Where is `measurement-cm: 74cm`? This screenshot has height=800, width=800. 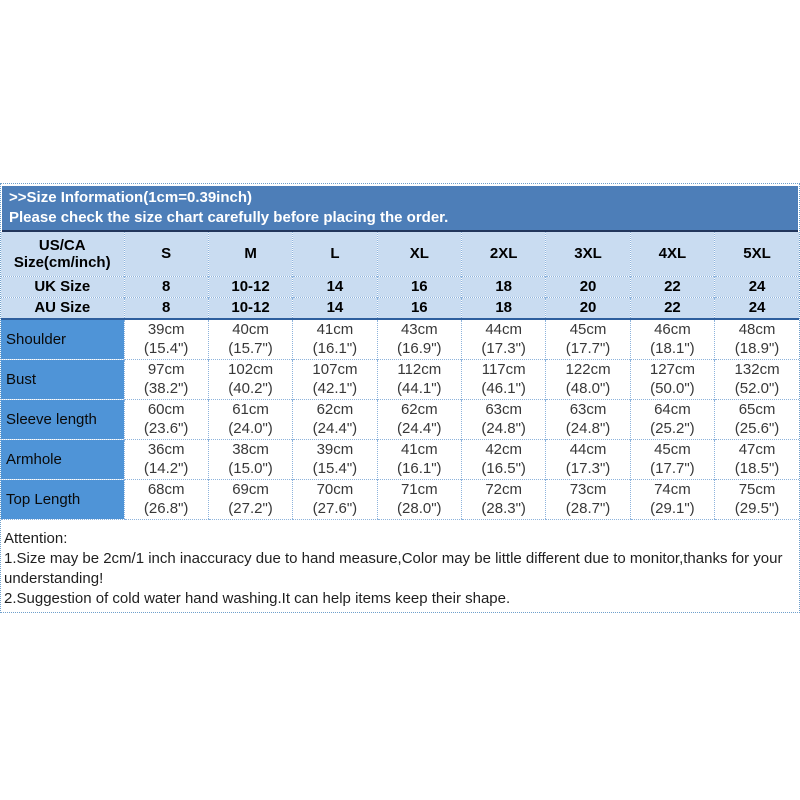
measurement-cm: 74cm is located at coordinates (672, 489).